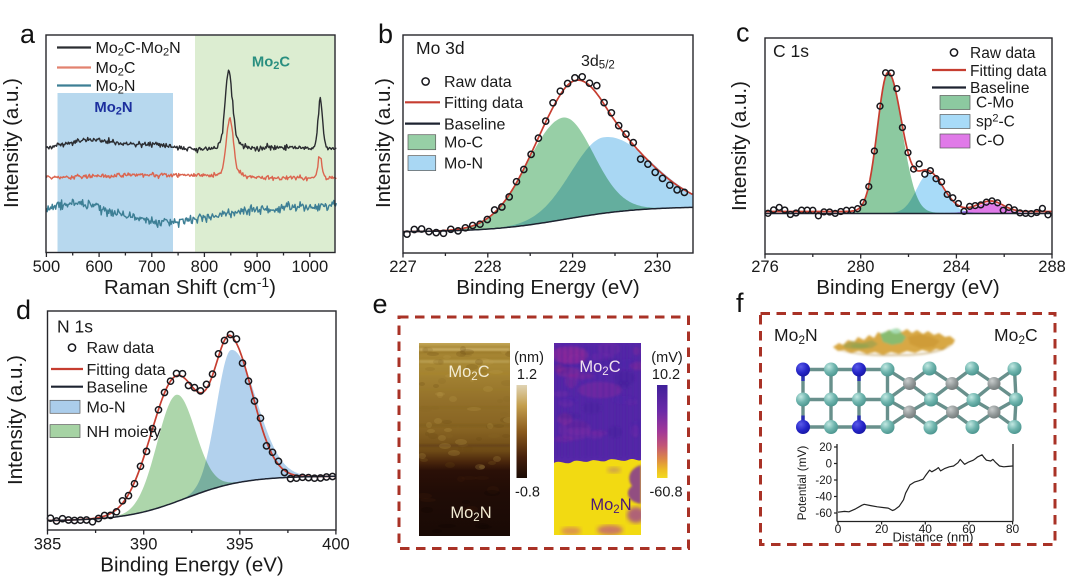  Describe the element at coordinates (957, 267) in the screenshot. I see `svg-text: 284` at that location.